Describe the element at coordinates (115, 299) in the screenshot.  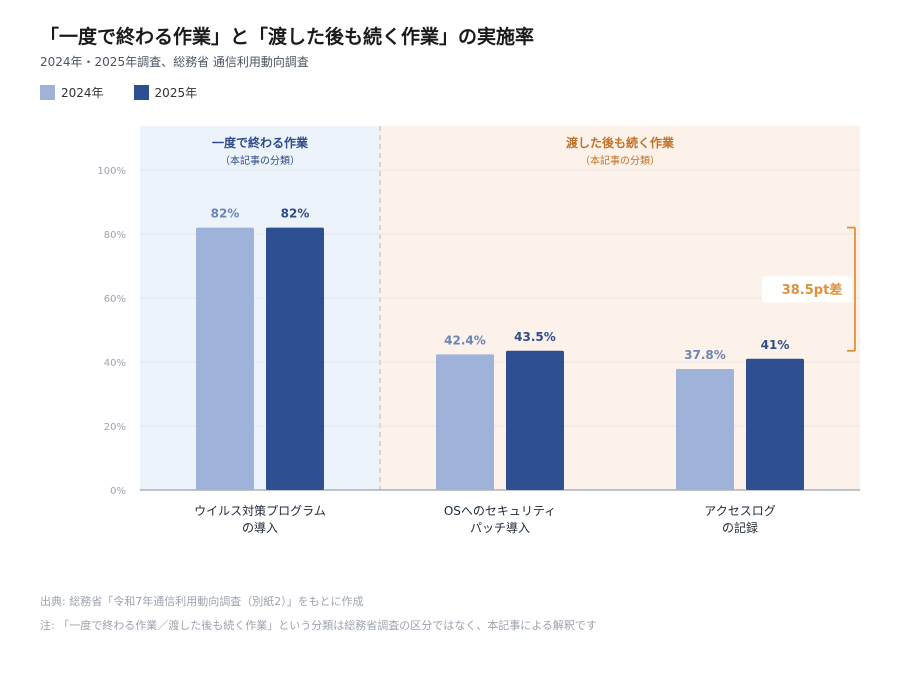
I see `y-tick-label: 60%` at that location.